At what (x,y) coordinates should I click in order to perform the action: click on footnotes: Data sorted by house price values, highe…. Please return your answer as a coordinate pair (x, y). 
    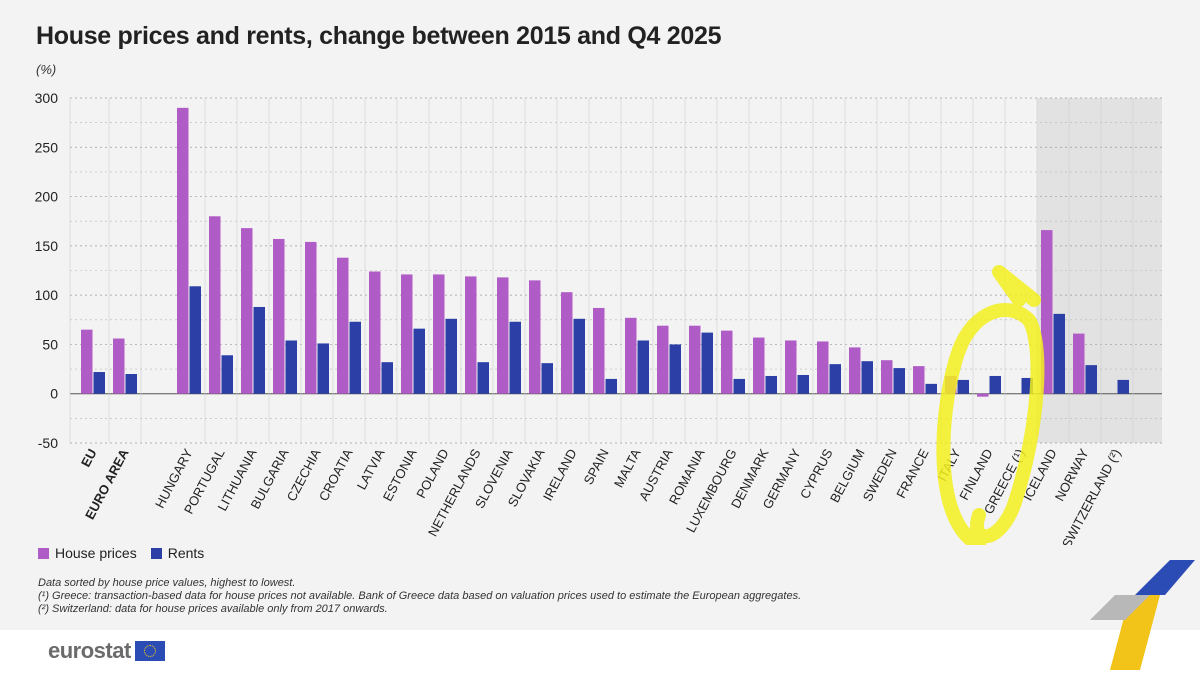
    Looking at the image, I should click on (419, 596).